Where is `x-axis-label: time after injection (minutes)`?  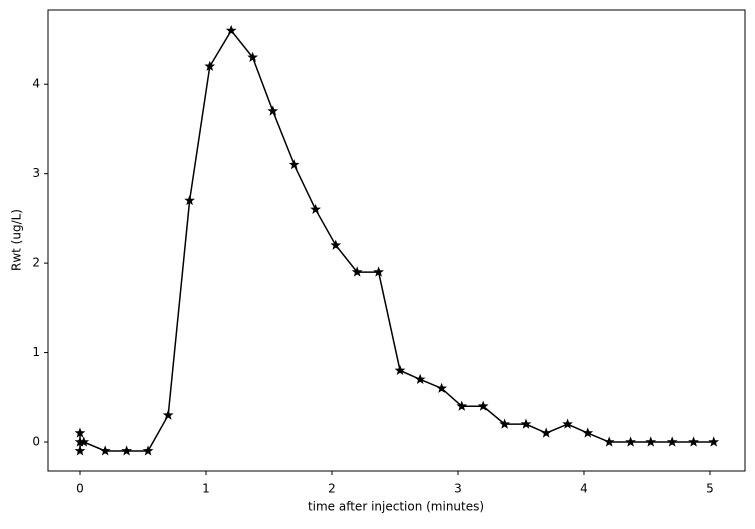
x-axis-label: time after injection (minutes) is located at coordinates (396, 507).